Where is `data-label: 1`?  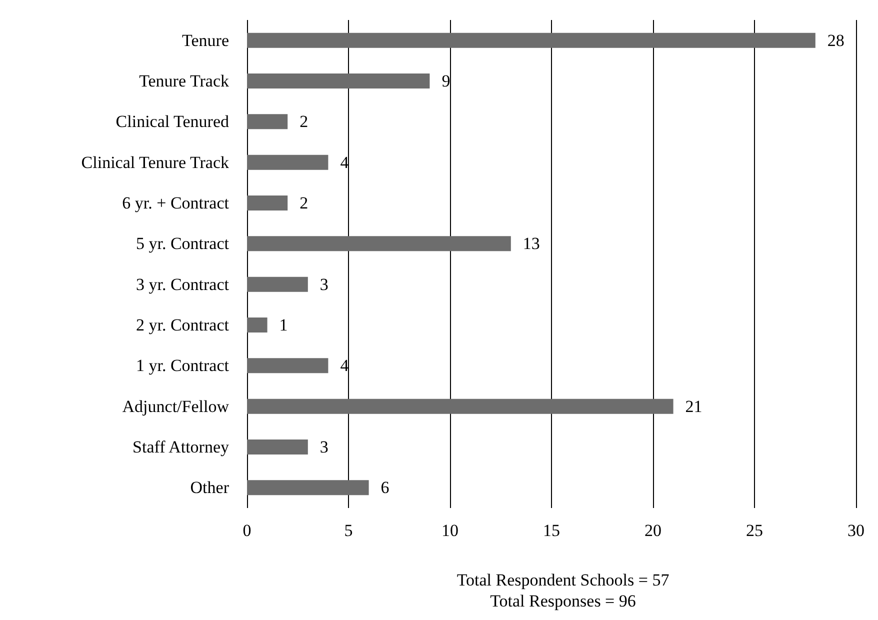
data-label: 1 is located at coordinates (283, 325).